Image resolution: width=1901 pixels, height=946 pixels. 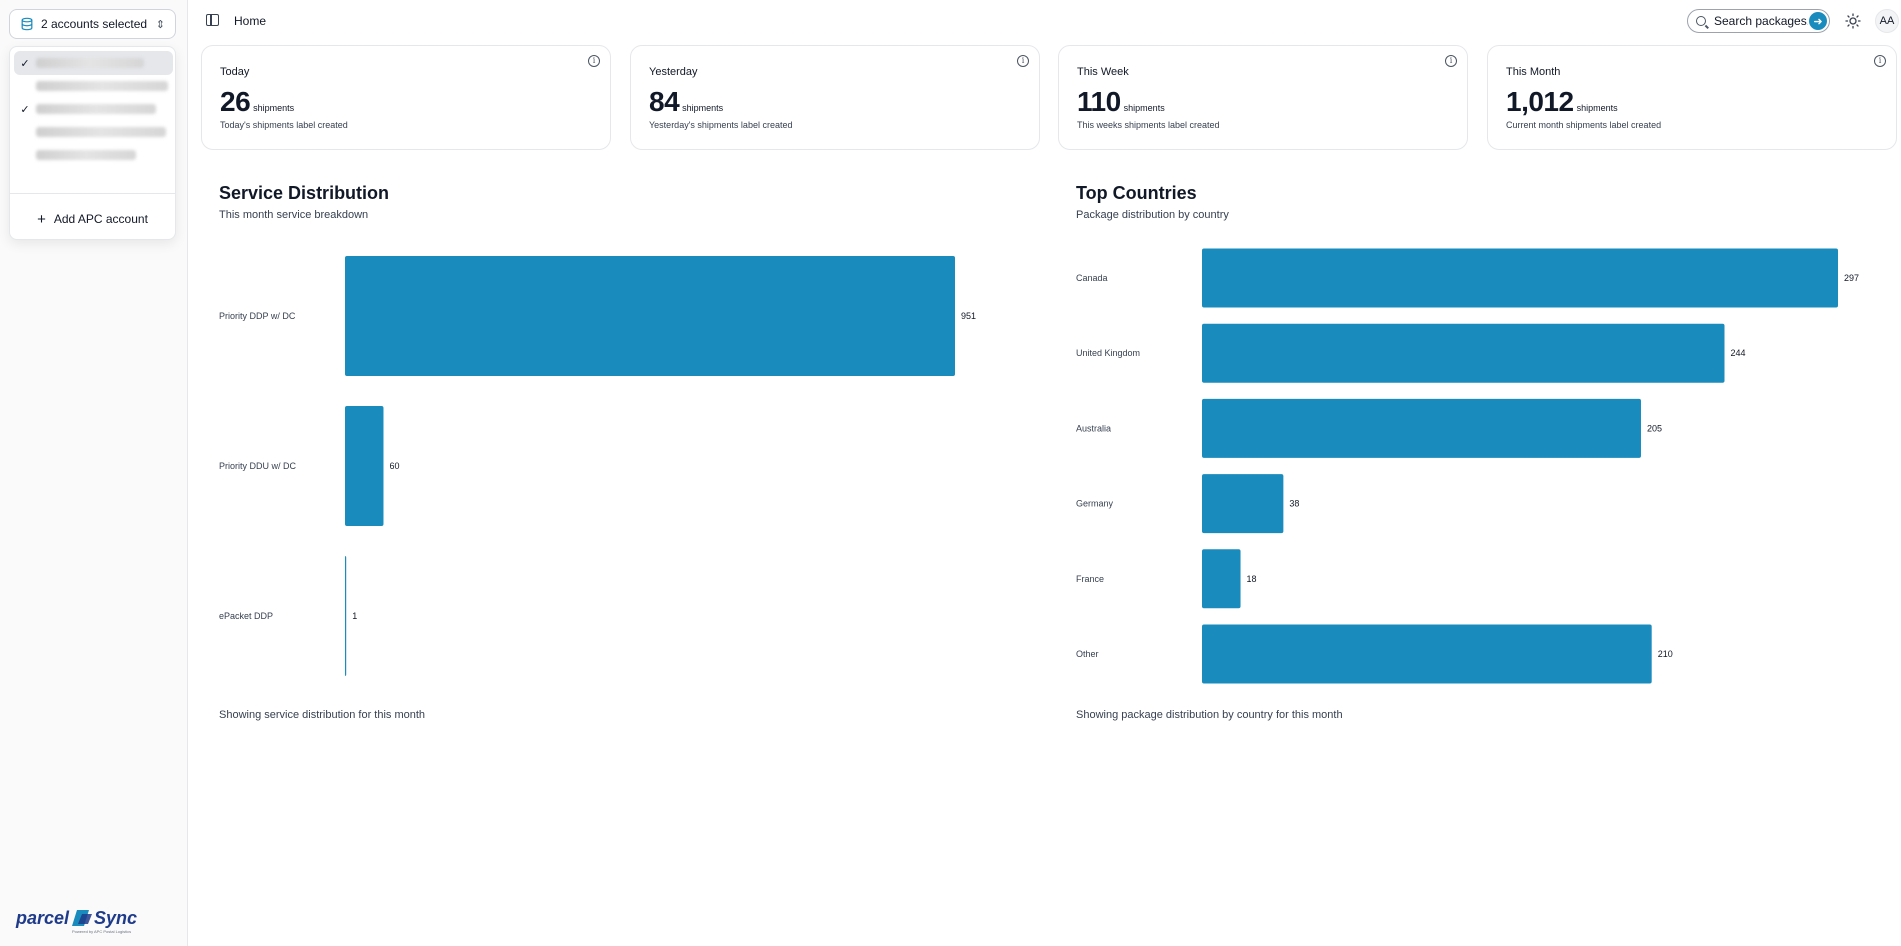 I want to click on service-distribution-title: Service Distribution, so click(x=304, y=193).